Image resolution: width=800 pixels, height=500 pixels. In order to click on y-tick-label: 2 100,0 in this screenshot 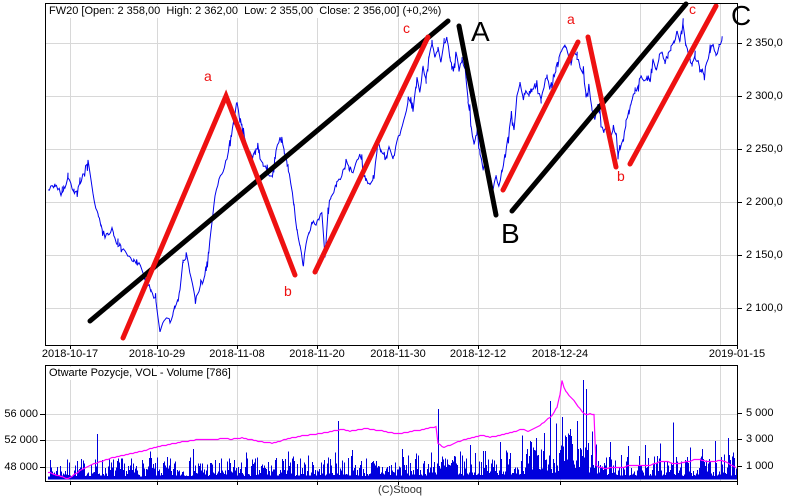, I will do `click(764, 308)`.